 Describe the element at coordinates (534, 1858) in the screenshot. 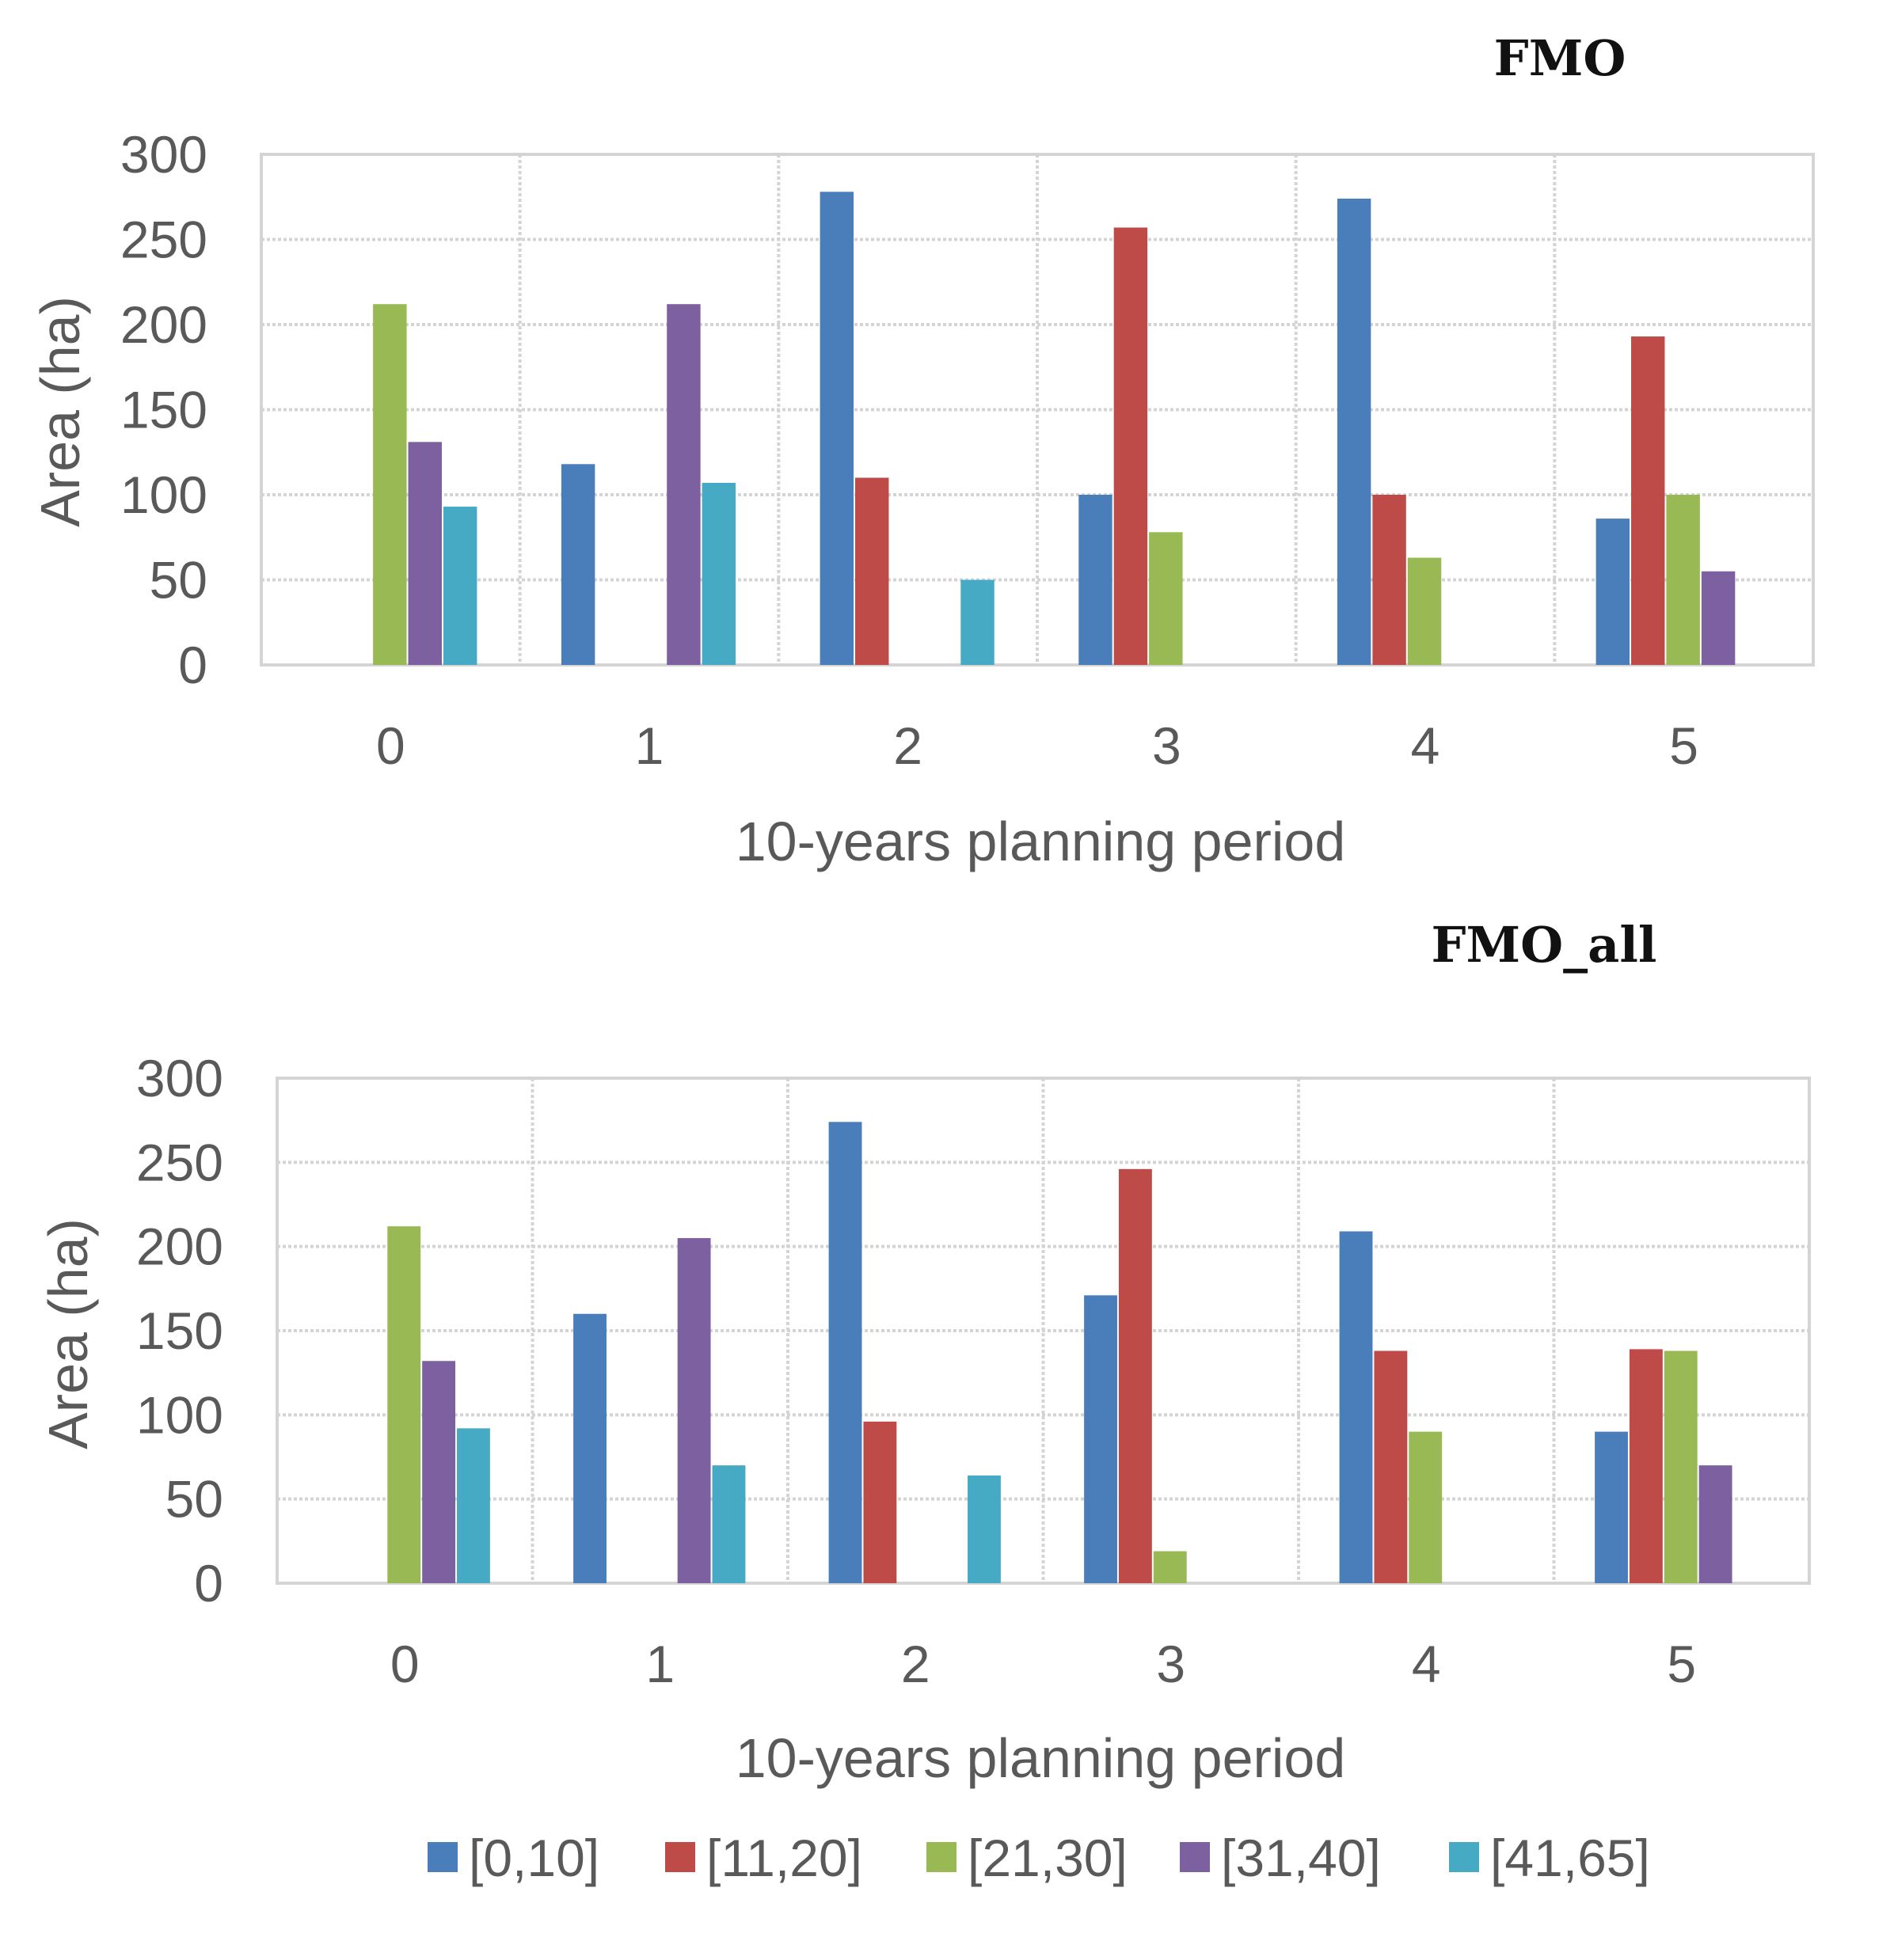

I see `legend-label: [0,10]` at that location.